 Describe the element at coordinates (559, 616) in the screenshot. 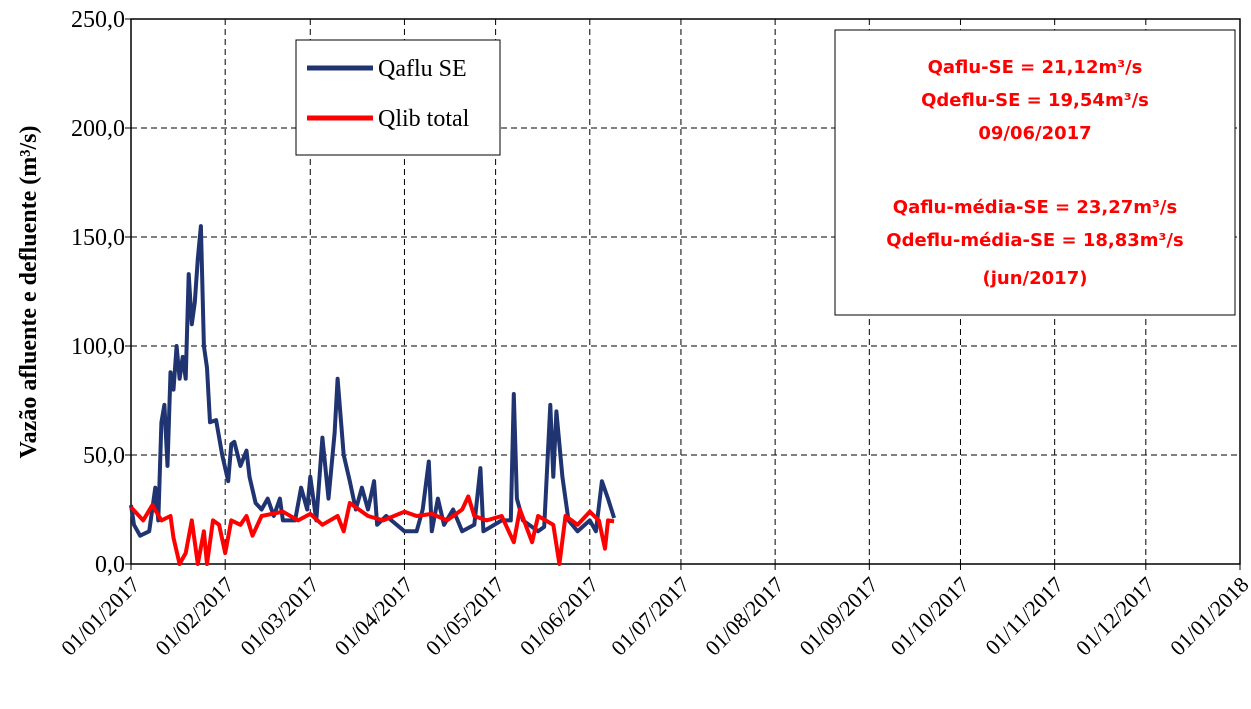

I see `x-tick-label: 01/06/2017` at that location.